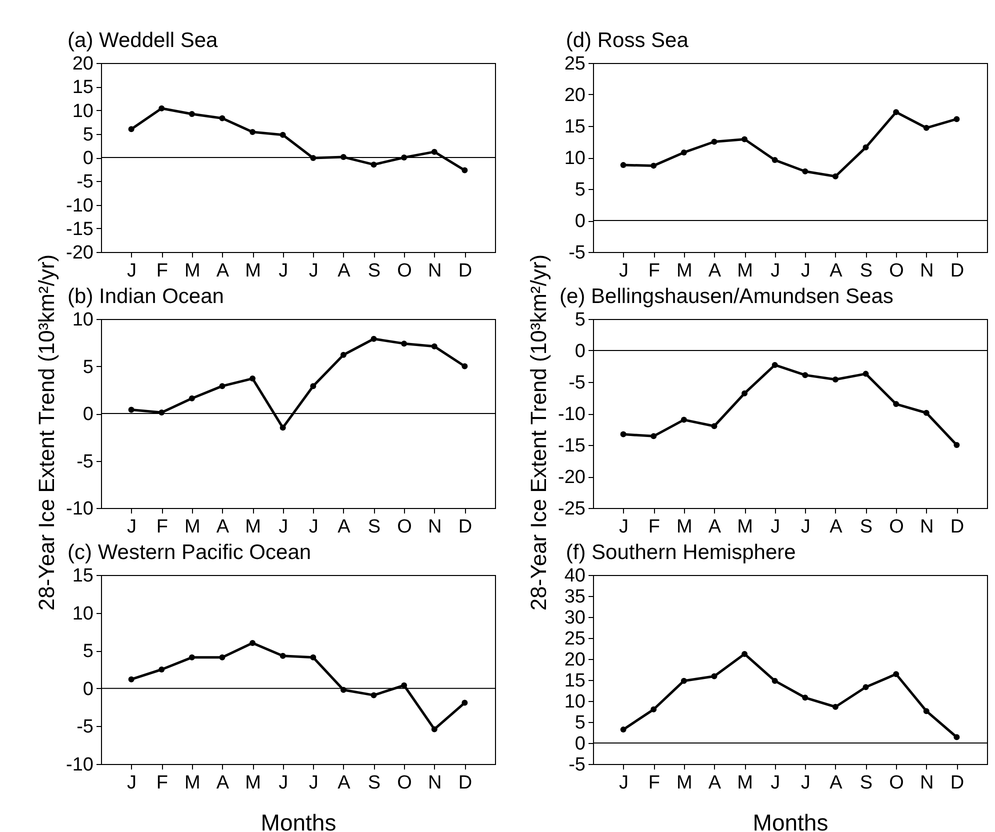 The height and width of the screenshot is (832, 995). I want to click on chart-title: (e) Bellingshausen/Amundsen Seas, so click(727, 296).